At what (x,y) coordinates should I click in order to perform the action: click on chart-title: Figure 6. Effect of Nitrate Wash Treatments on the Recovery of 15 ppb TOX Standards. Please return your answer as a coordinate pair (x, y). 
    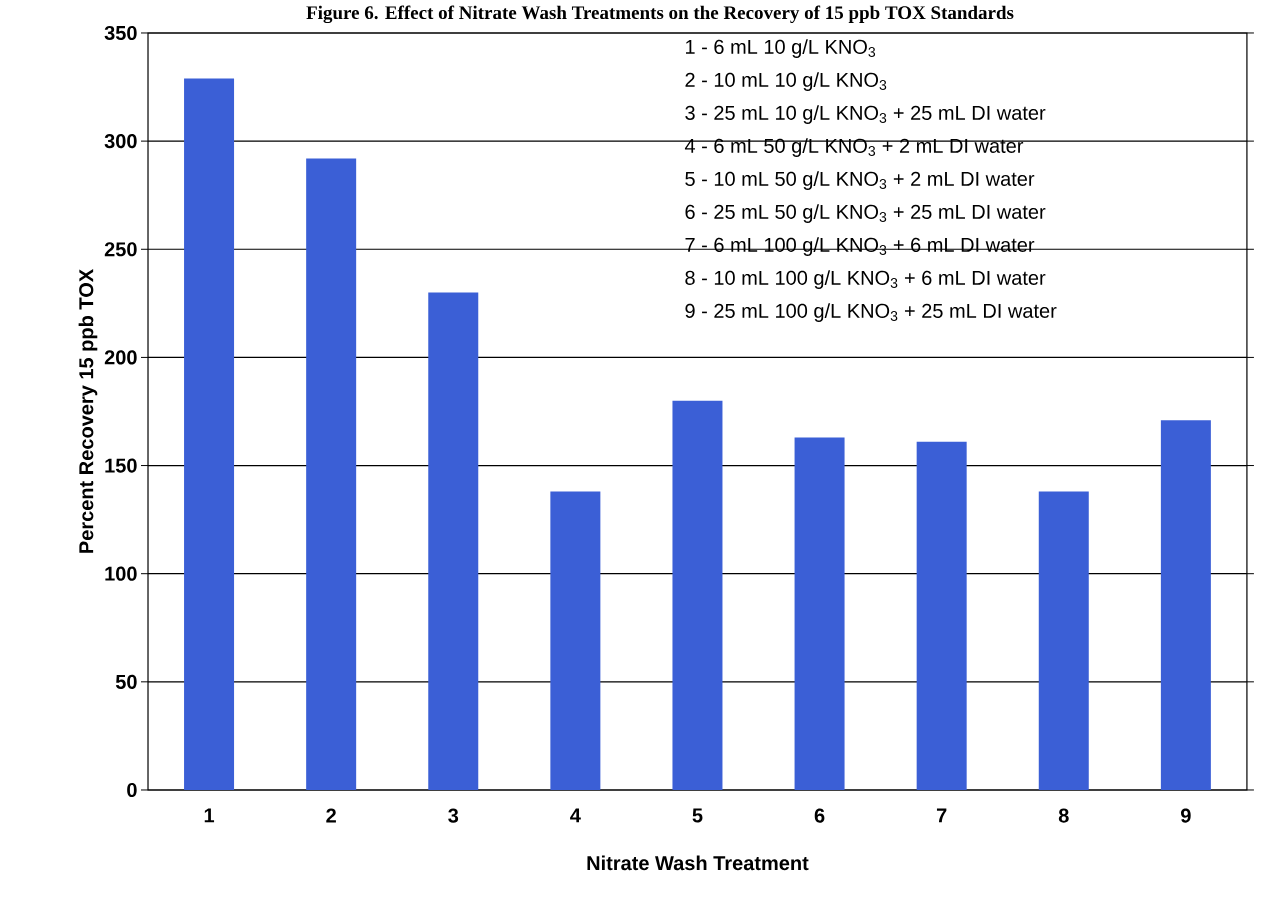
    Looking at the image, I should click on (660, 14).